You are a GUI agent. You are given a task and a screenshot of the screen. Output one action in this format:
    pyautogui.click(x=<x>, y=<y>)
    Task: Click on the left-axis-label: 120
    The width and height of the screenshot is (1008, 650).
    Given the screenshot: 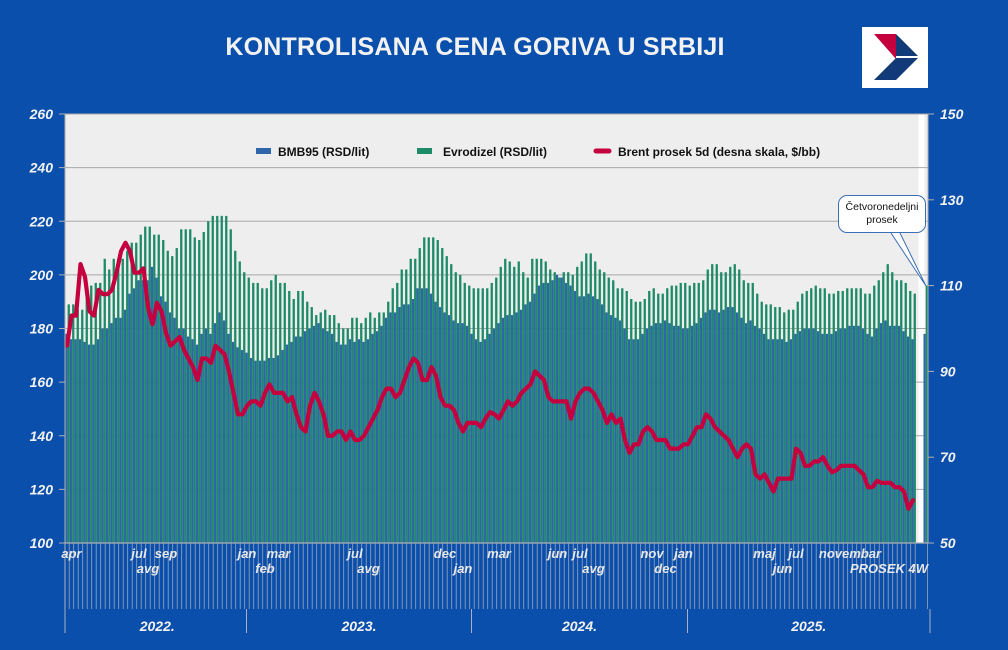 What is the action you would take?
    pyautogui.click(x=42, y=489)
    